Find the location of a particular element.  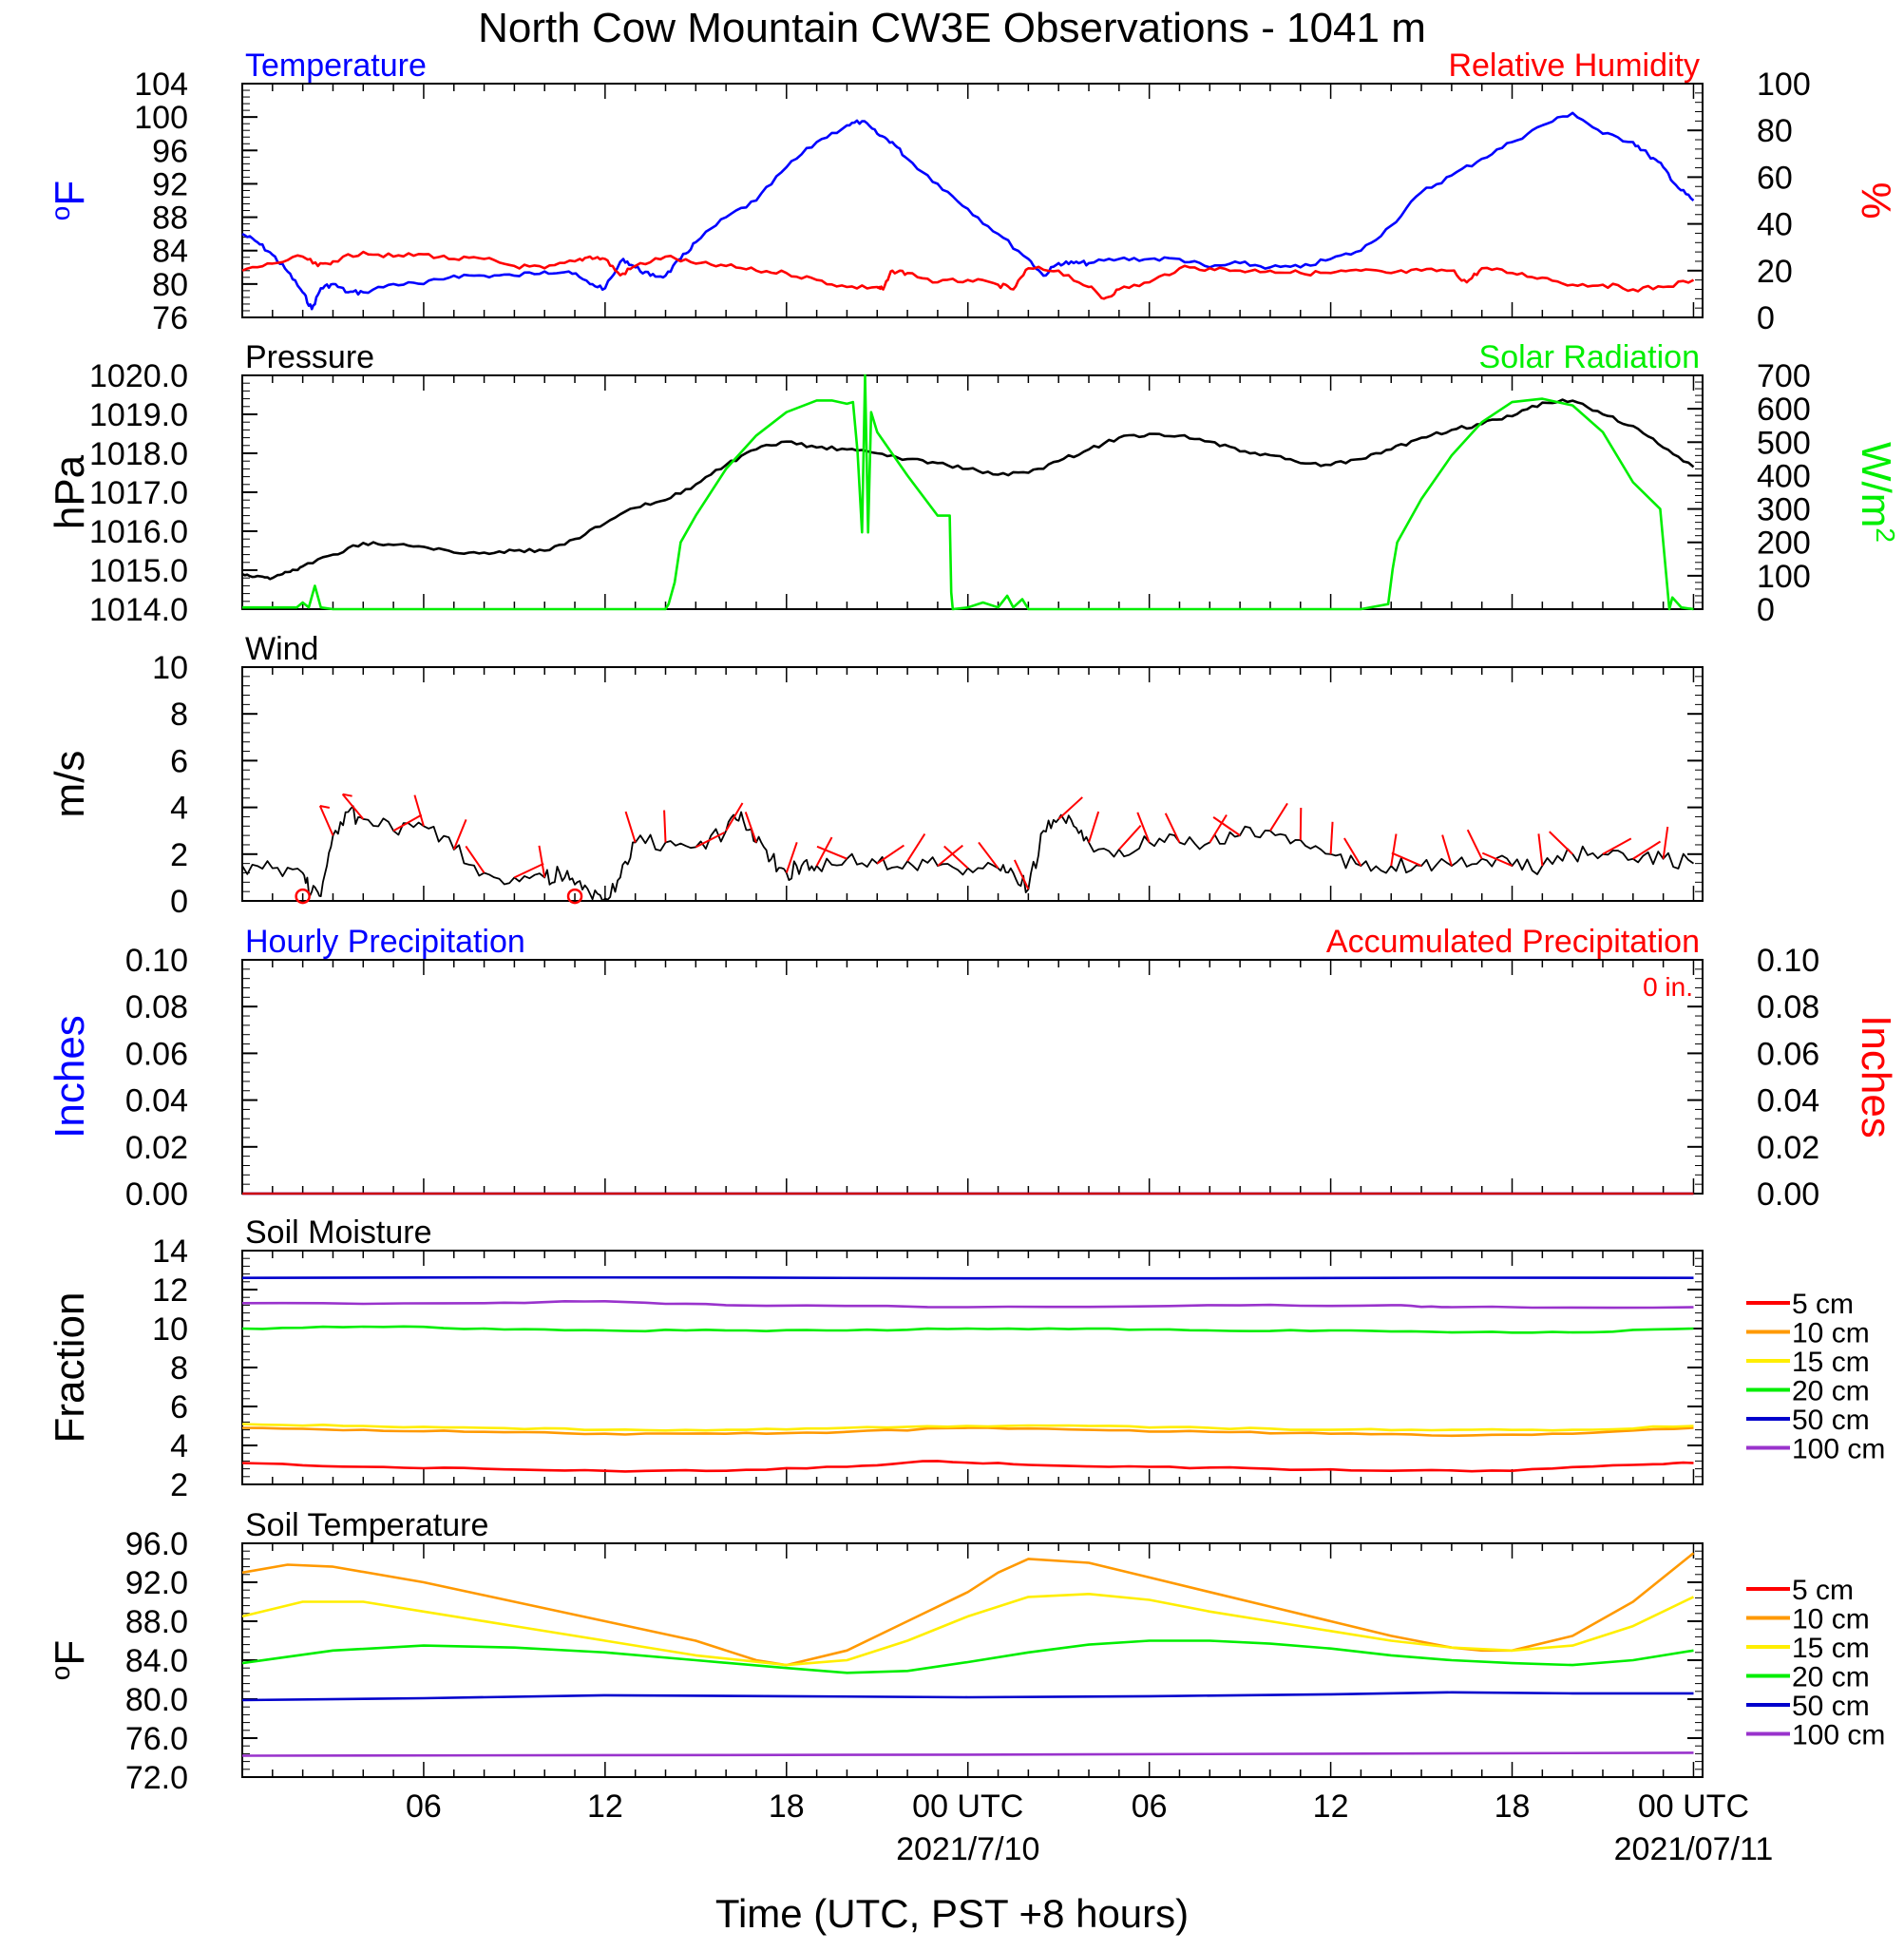

y-tick-label: 1017.0 is located at coordinates (139, 493).